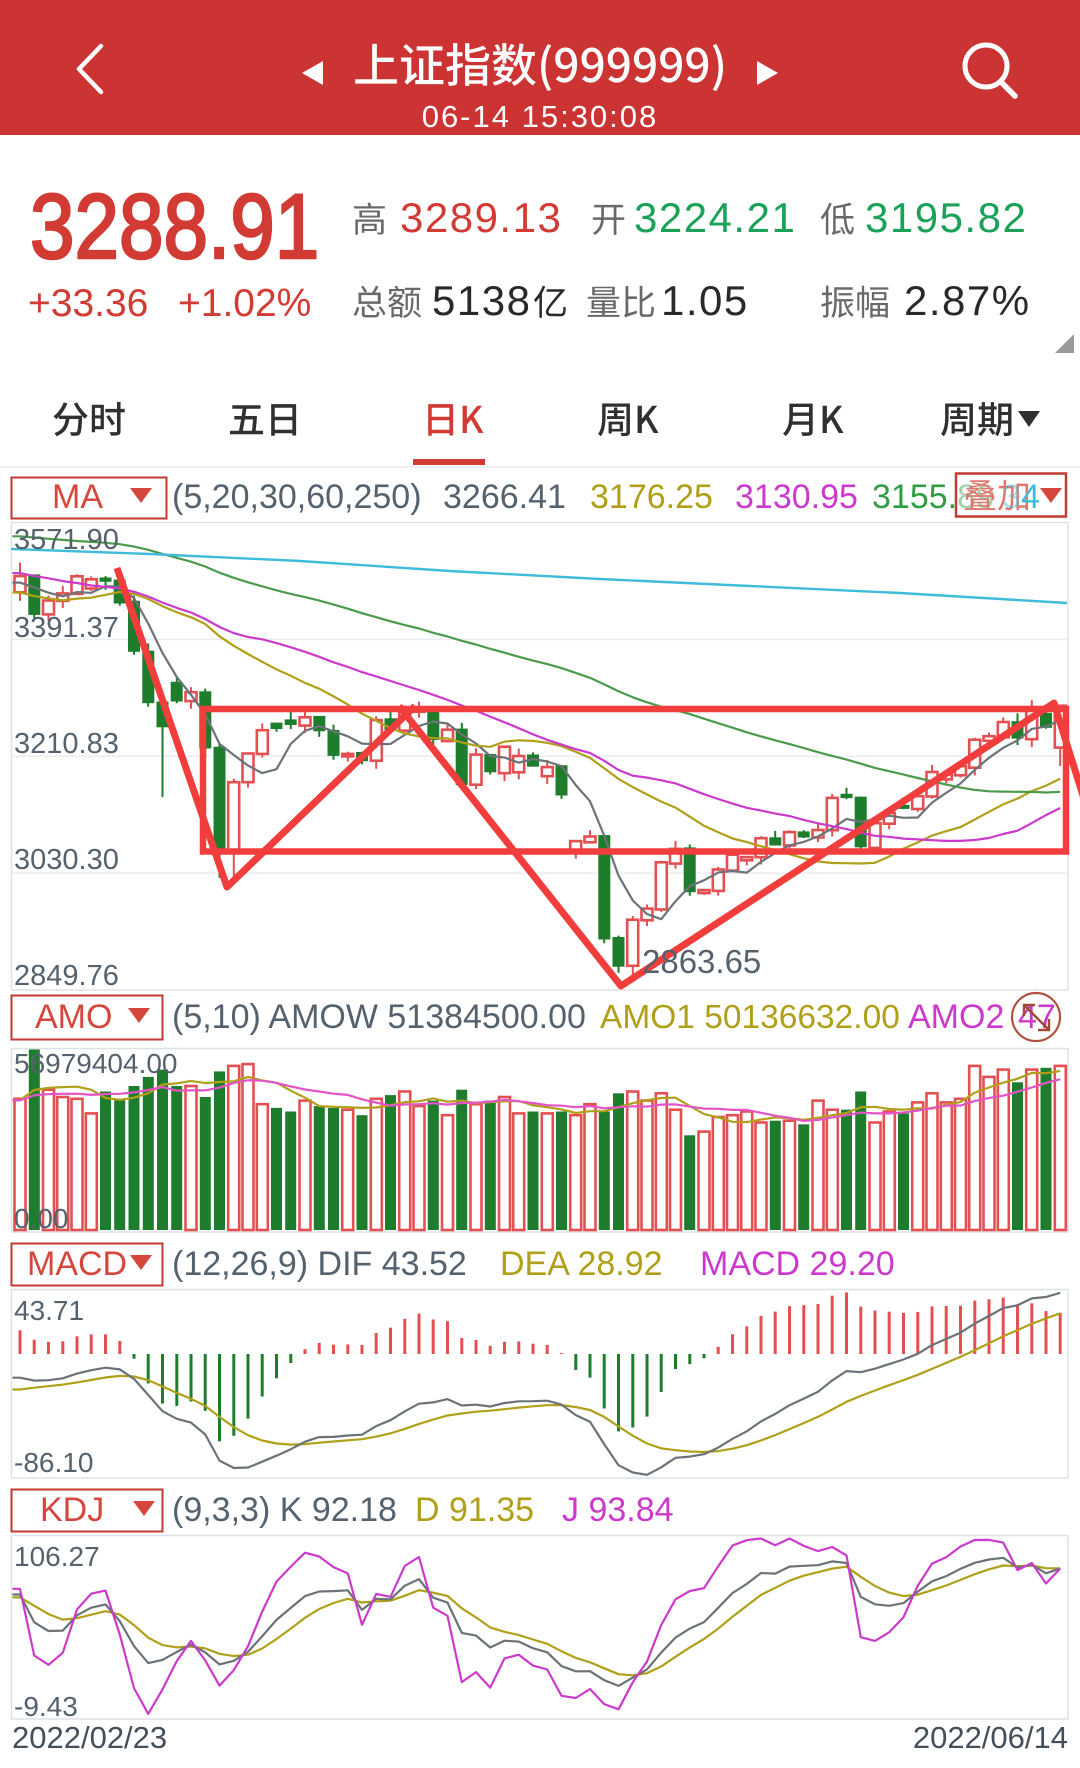  I want to click on svg-text: 106.27, so click(57, 1556).